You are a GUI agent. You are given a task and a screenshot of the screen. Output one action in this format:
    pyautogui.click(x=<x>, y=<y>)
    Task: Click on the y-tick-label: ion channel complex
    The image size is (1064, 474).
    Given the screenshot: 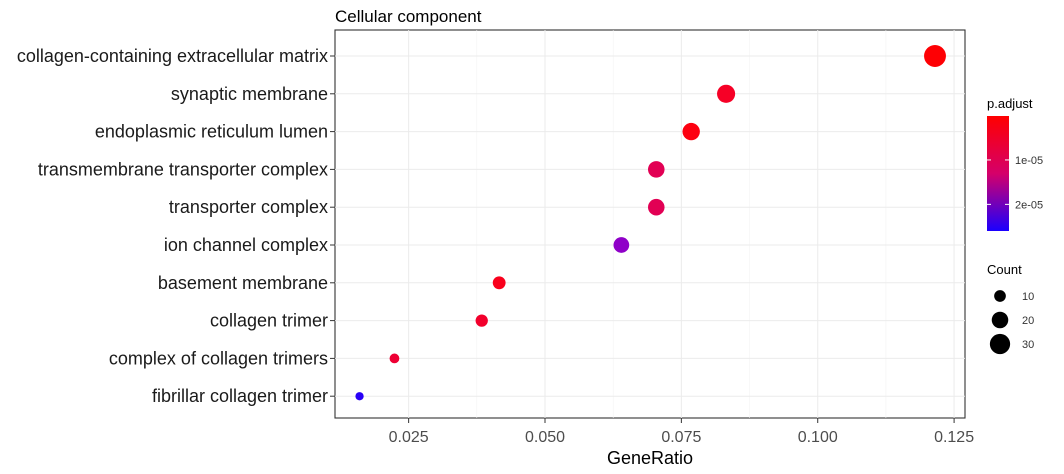 What is the action you would take?
    pyautogui.click(x=246, y=245)
    